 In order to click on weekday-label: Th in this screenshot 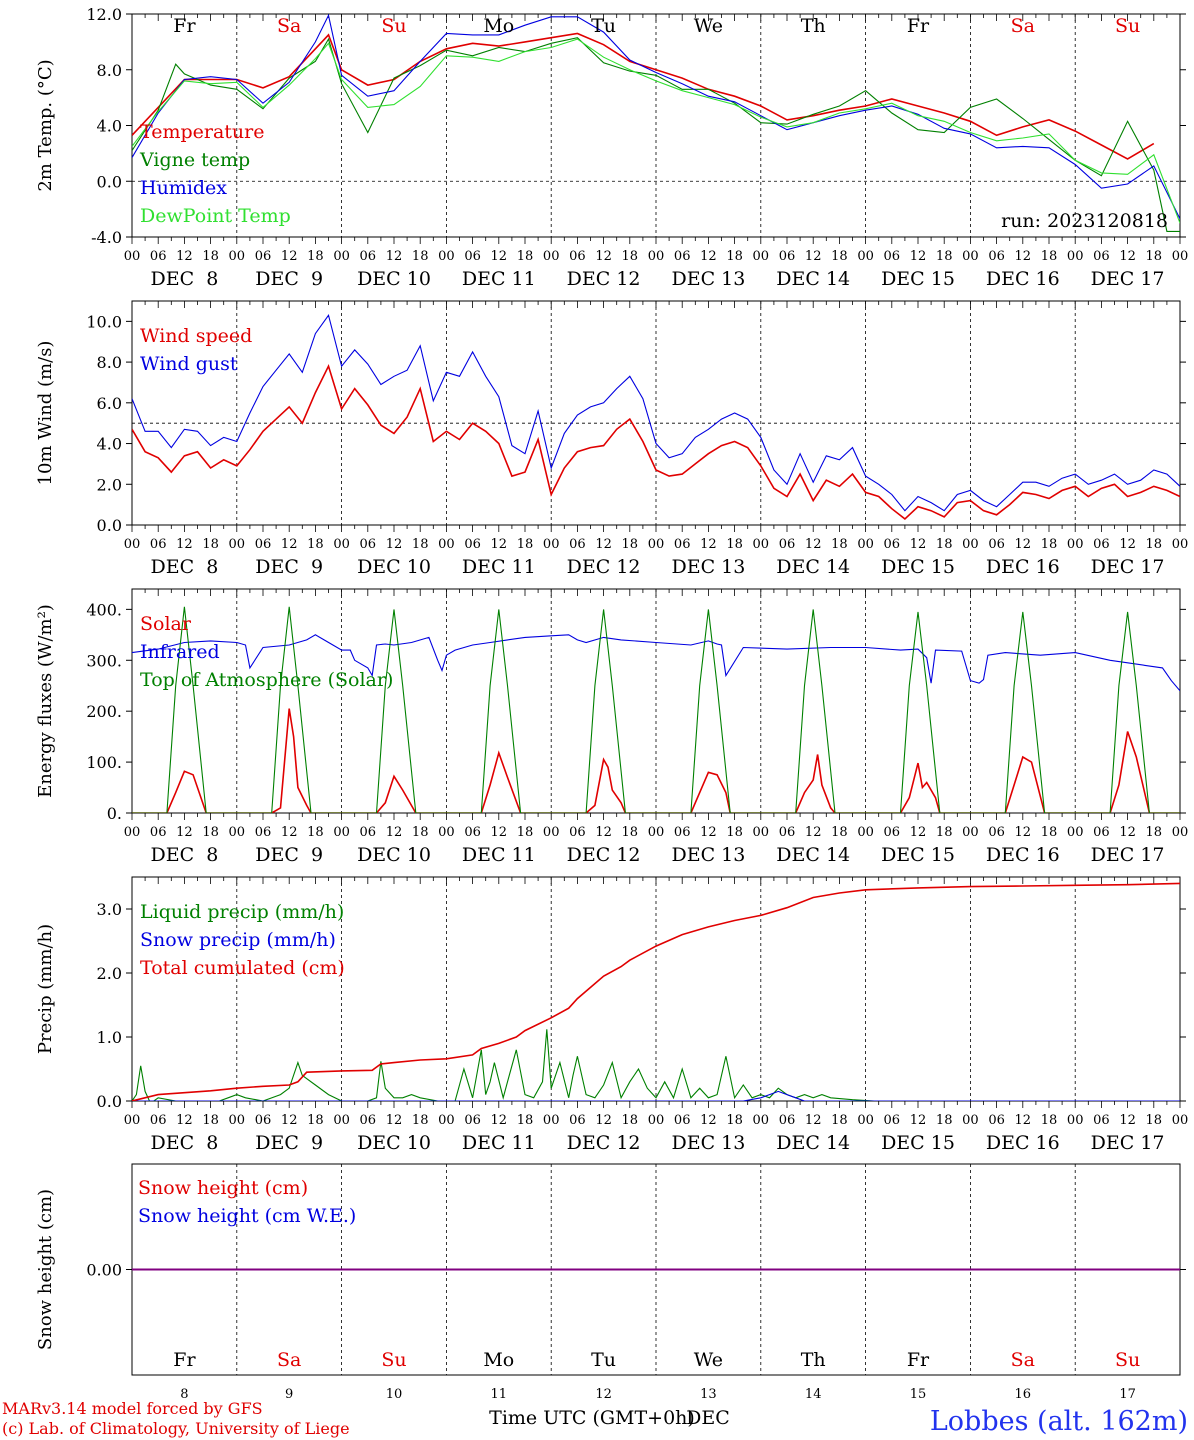, I will do `click(813, 26)`.